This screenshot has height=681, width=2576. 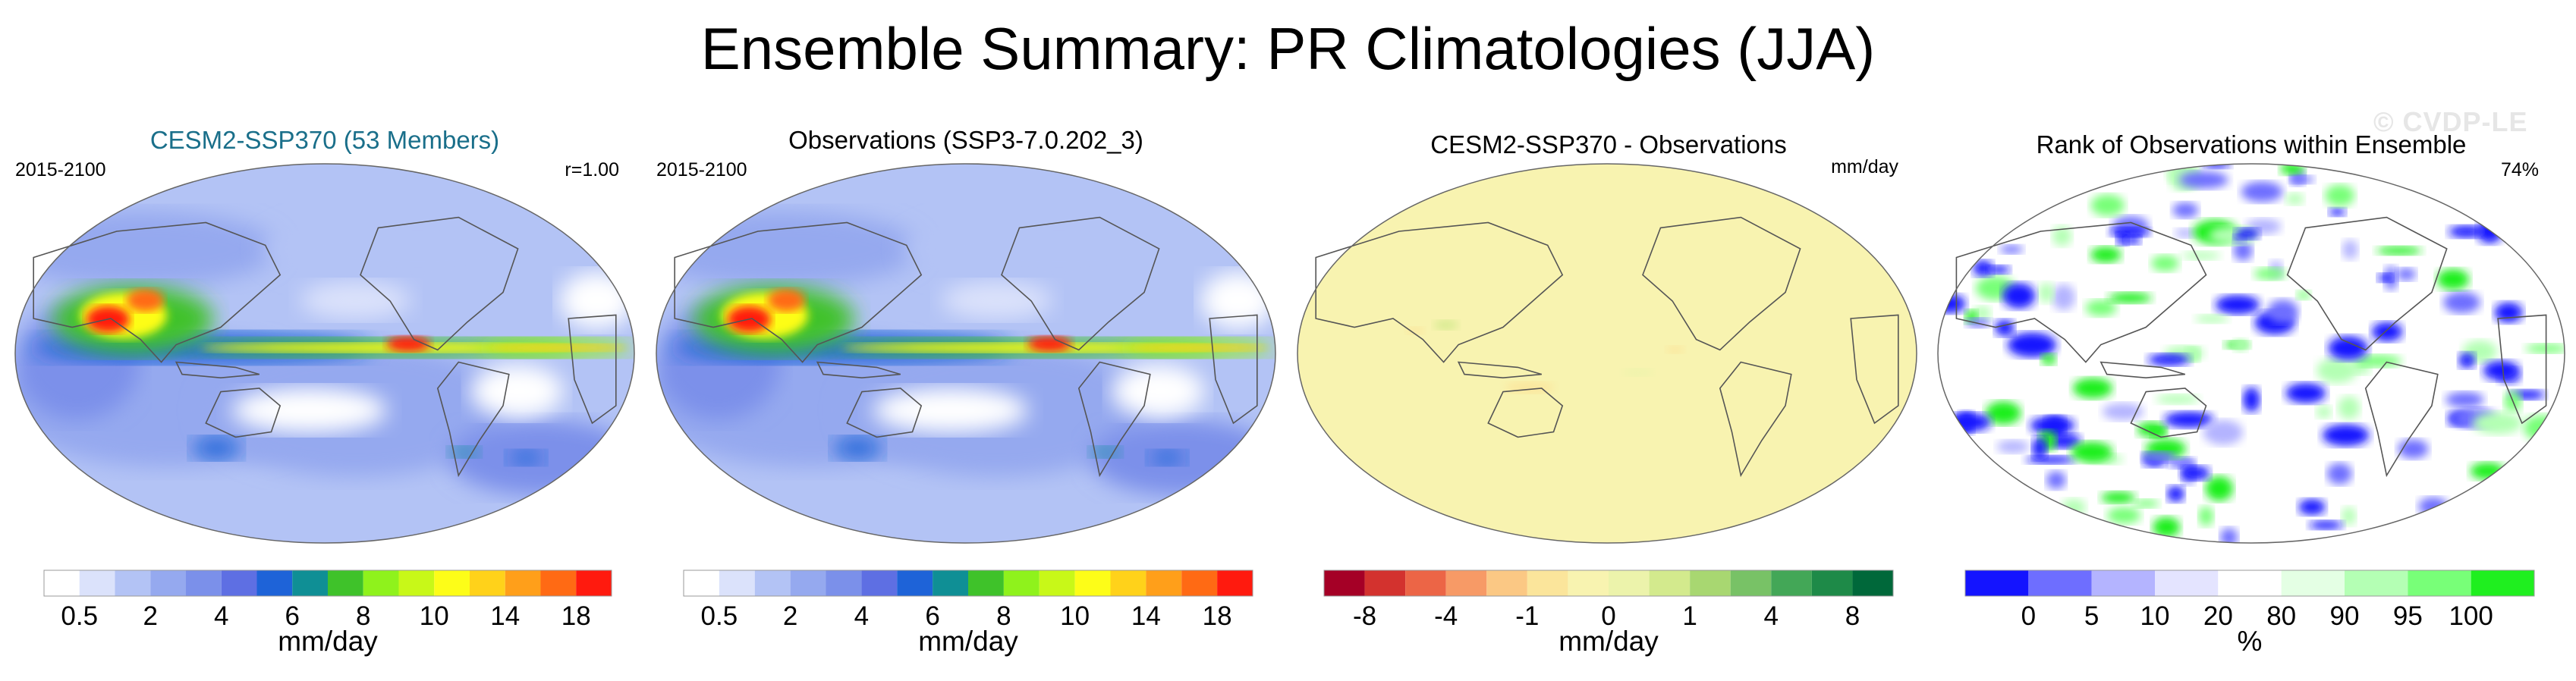 I want to click on panel-title: Rank of Observations within Ensemble, so click(x=2252, y=144).